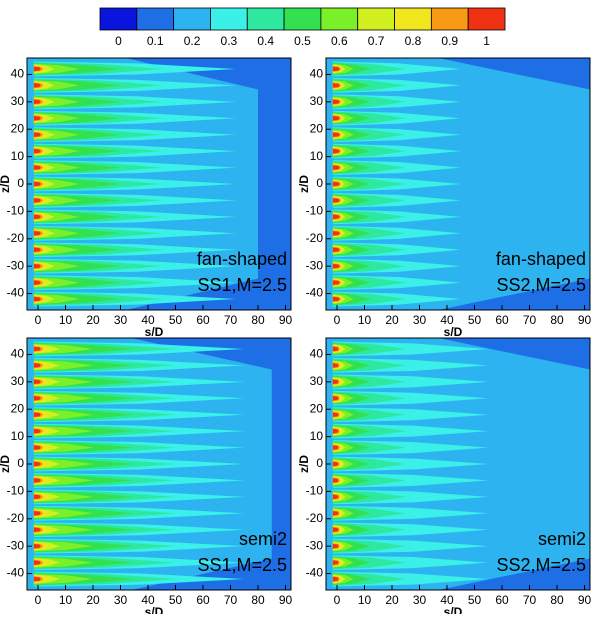 The image size is (600, 619). I want to click on x-tick-label: 60, so click(203, 320).